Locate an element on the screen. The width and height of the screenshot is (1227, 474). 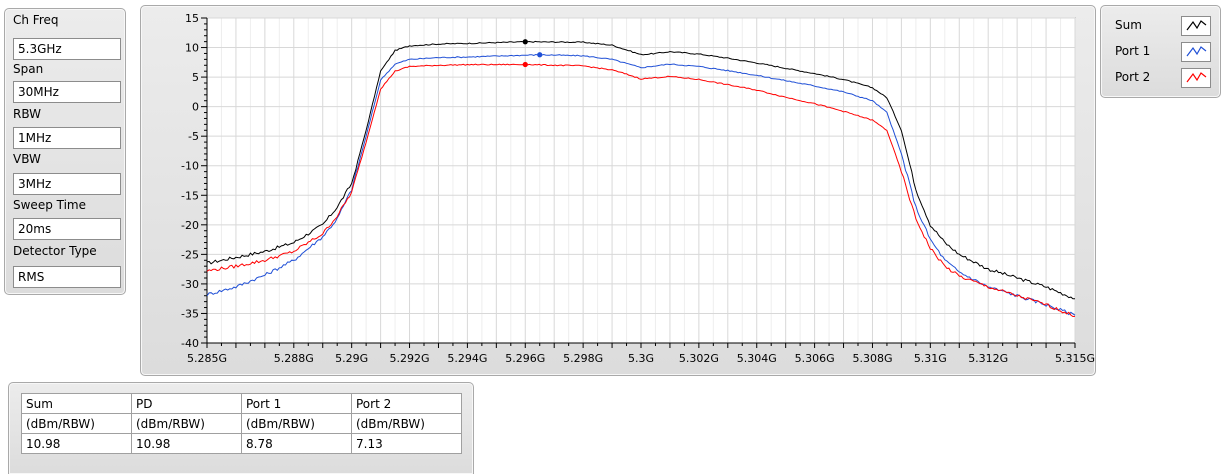
legend-swatch-port2 is located at coordinates (1196, 78).